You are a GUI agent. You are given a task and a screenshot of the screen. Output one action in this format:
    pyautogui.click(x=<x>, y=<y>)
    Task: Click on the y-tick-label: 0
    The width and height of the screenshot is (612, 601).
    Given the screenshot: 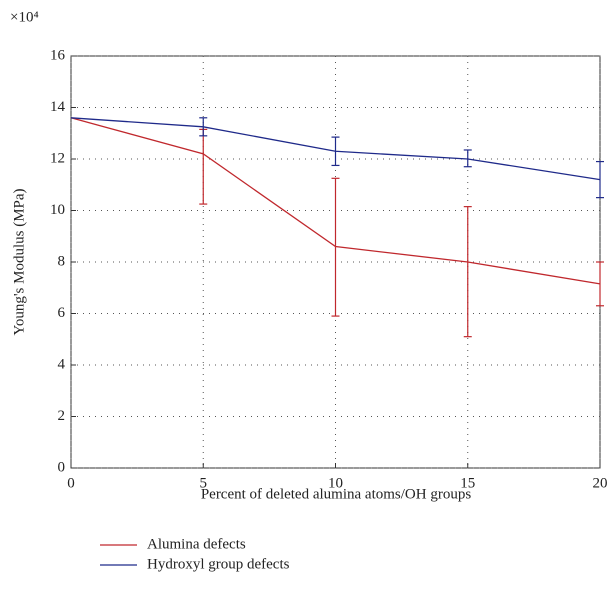 What is the action you would take?
    pyautogui.click(x=62, y=467)
    